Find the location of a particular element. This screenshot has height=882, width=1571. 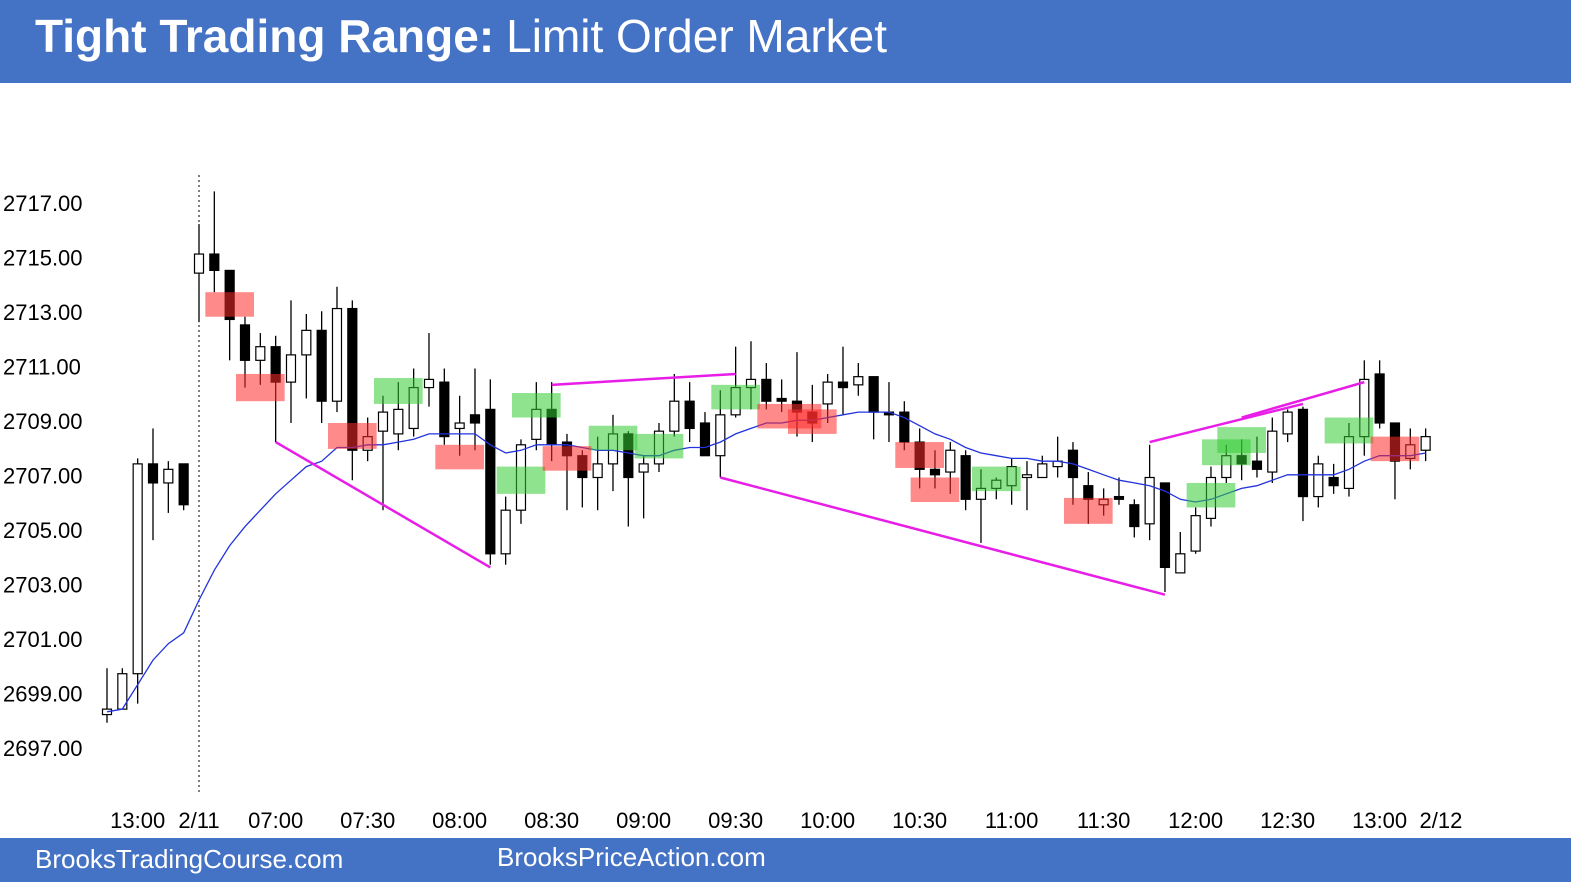

x-tick-label: 12:00 is located at coordinates (1195, 820).